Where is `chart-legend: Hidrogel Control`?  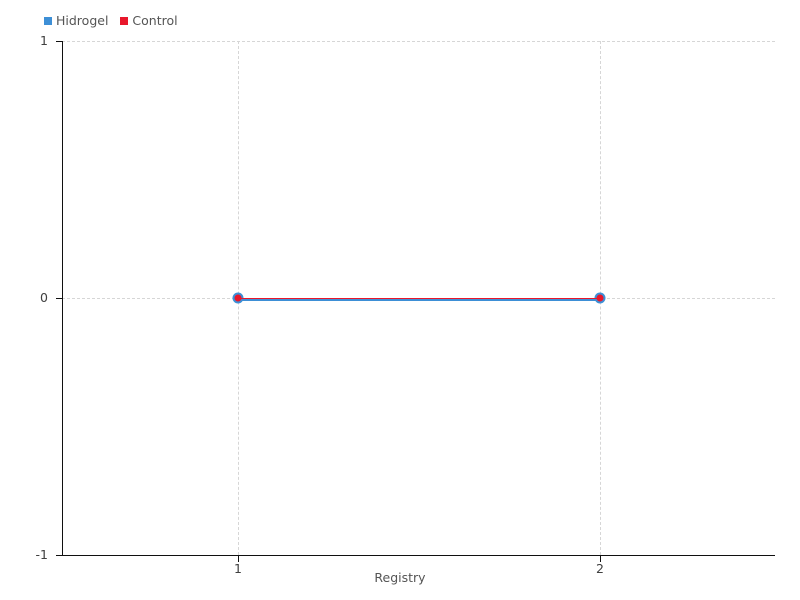
chart-legend: Hidrogel Control is located at coordinates (111, 21).